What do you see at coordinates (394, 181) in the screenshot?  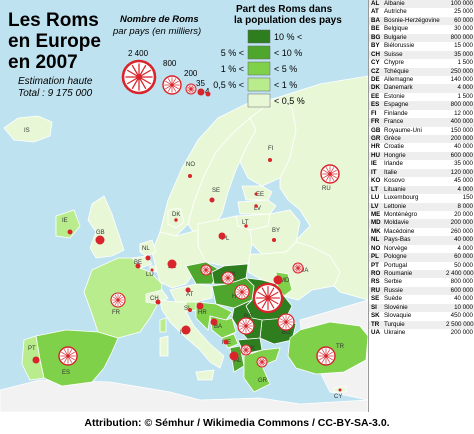 I see `country-name: Kosovo` at bounding box center [394, 181].